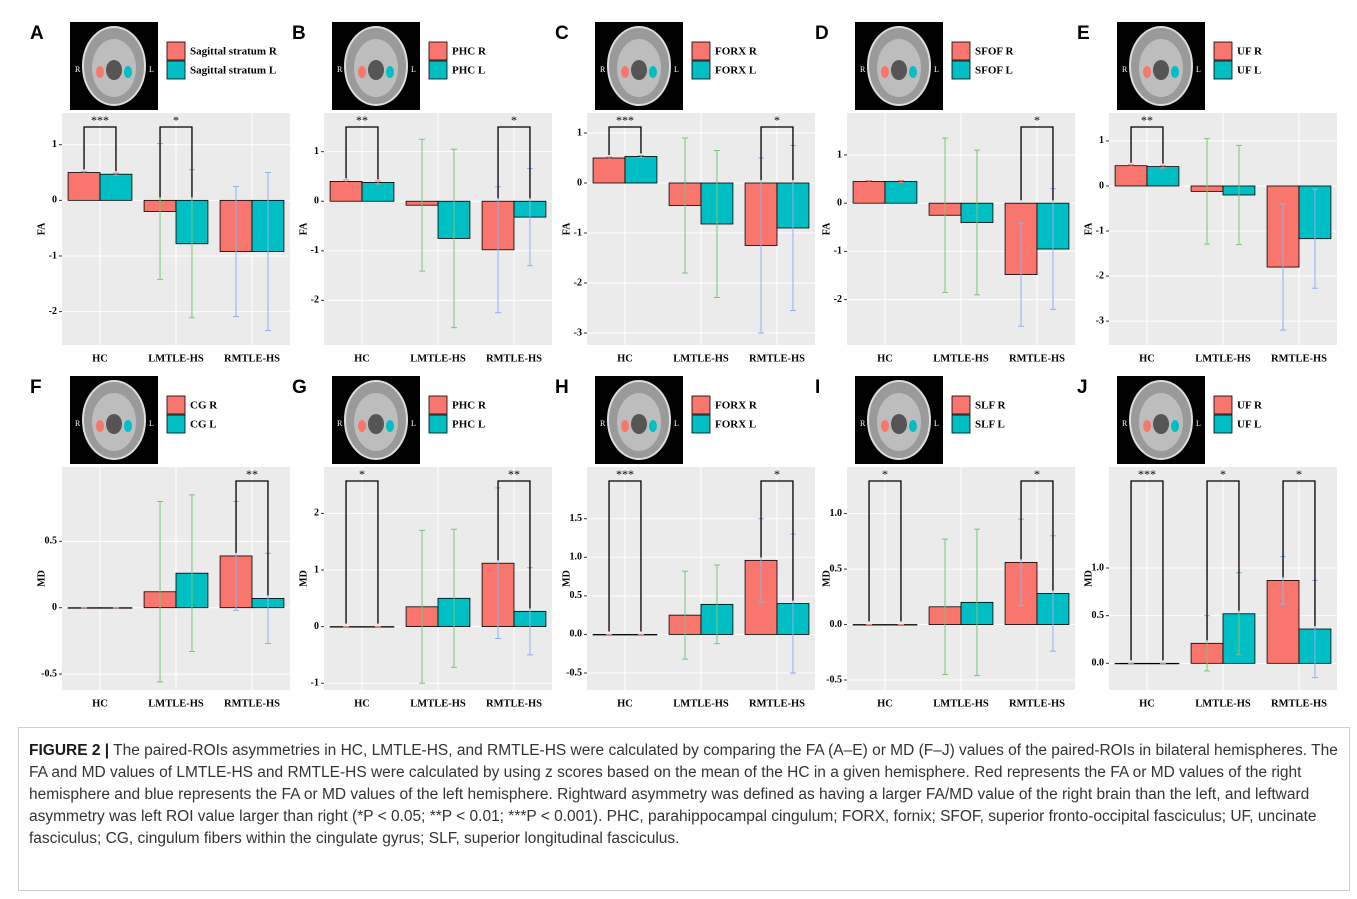  What do you see at coordinates (735, 71) in the screenshot?
I see `legend-label: FORX L` at bounding box center [735, 71].